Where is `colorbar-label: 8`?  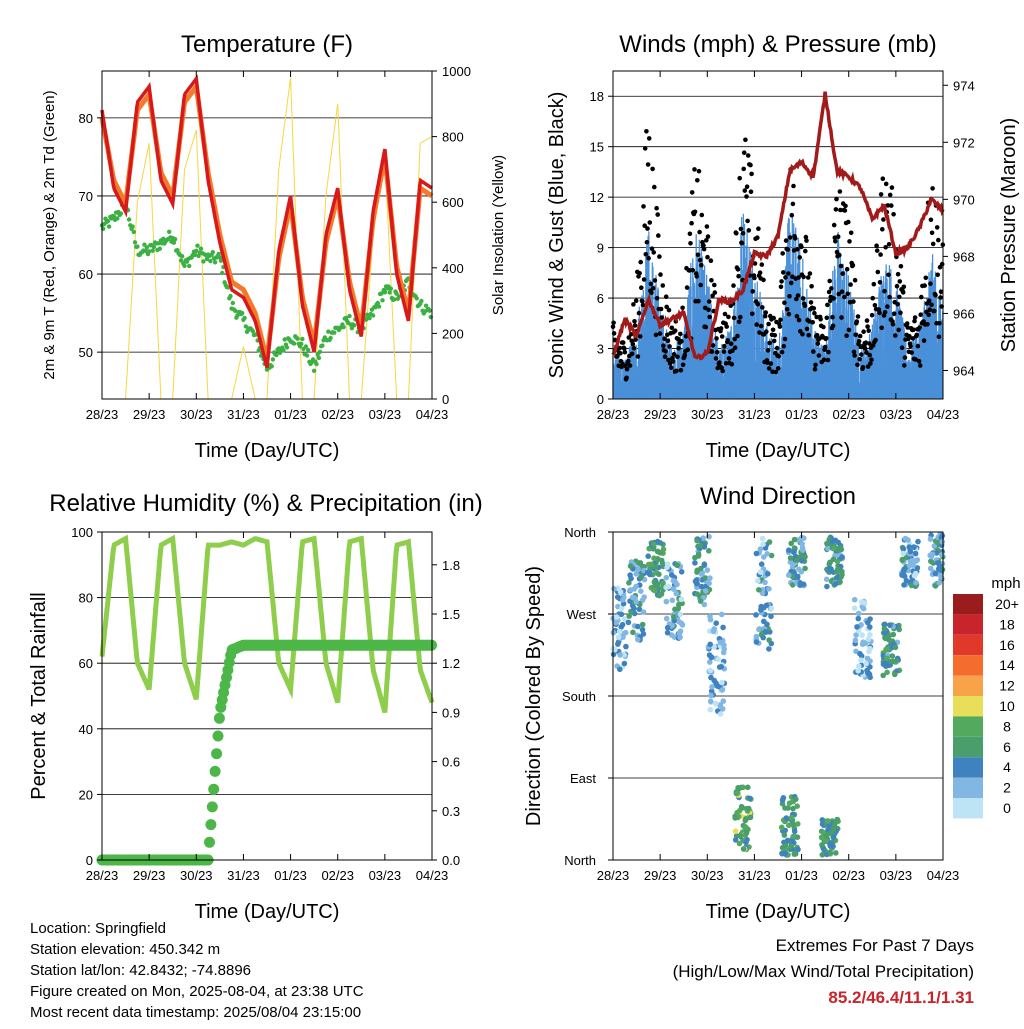 colorbar-label: 8 is located at coordinates (1007, 726).